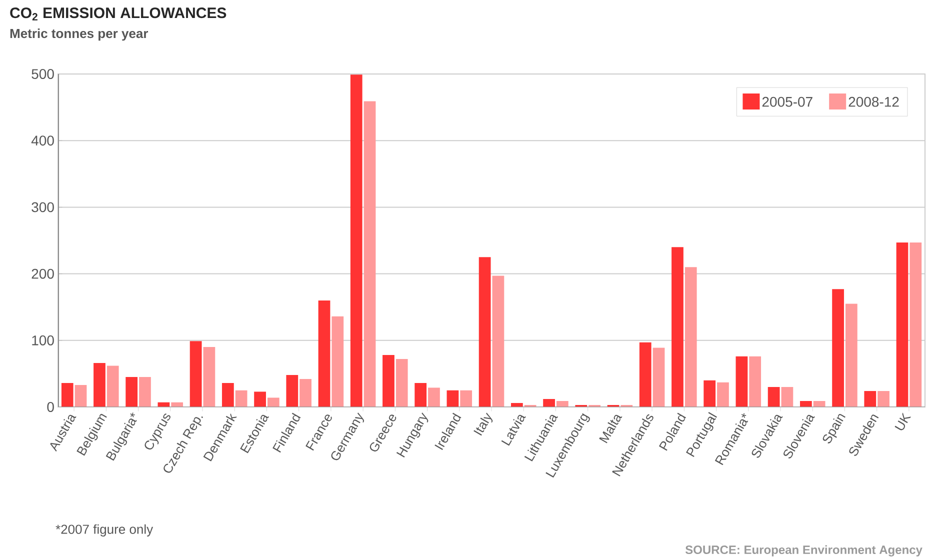 The width and height of the screenshot is (928, 560). I want to click on y-tick-label: 0, so click(50, 407).